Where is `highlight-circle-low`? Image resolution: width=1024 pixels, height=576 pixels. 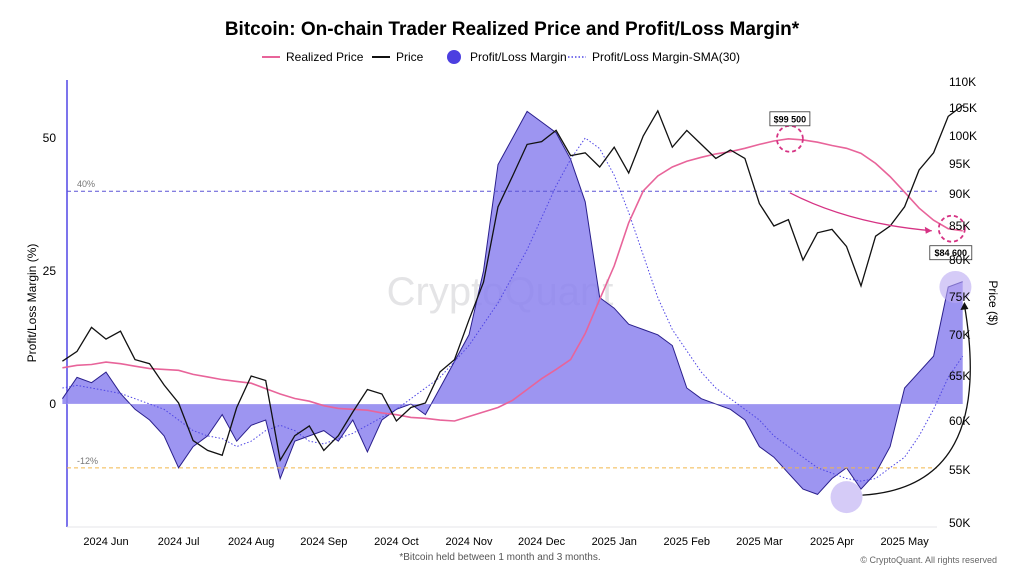 highlight-circle-low is located at coordinates (846, 497).